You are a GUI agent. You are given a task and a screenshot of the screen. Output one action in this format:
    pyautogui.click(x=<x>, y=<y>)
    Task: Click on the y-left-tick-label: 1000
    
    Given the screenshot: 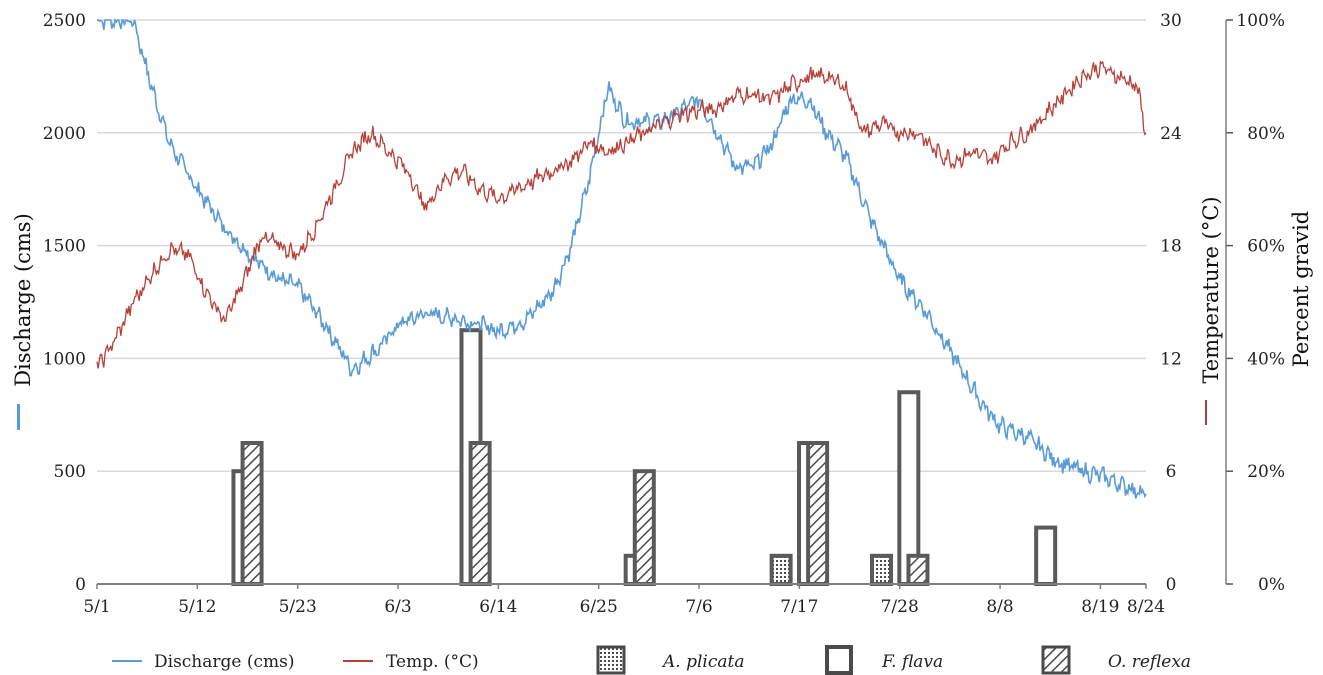 What is the action you would take?
    pyautogui.click(x=64, y=359)
    